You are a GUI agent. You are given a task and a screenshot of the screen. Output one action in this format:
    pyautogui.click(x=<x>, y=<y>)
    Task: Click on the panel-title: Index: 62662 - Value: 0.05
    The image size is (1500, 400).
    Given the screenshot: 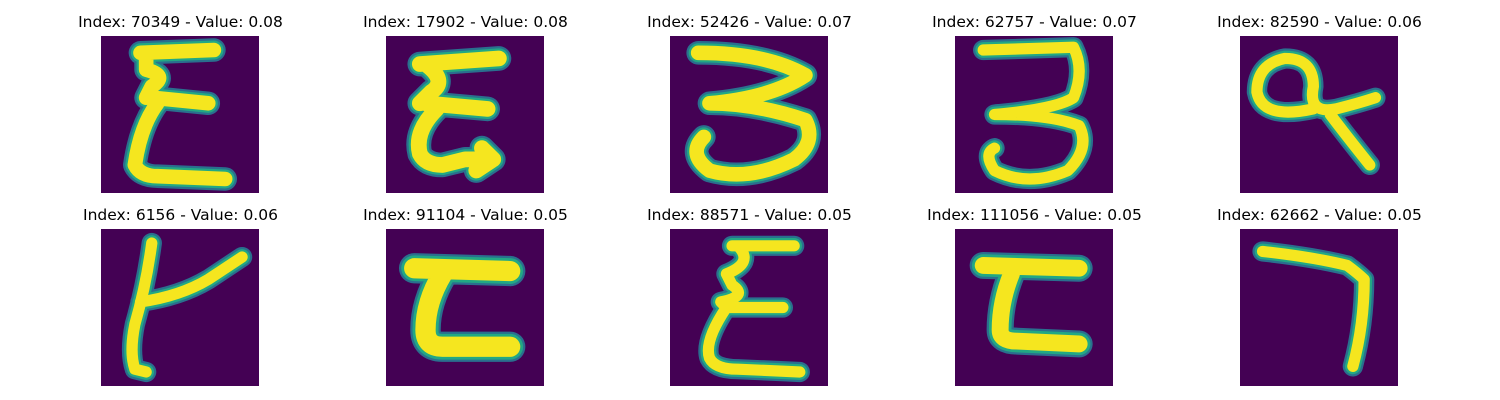 What is the action you would take?
    pyautogui.click(x=1319, y=215)
    